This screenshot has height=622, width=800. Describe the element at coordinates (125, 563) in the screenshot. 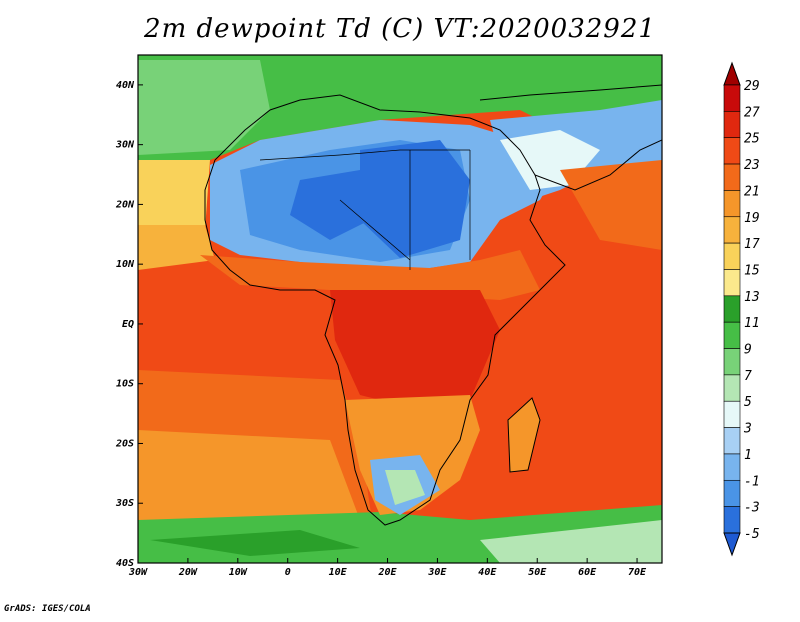

I see `y-tick-label: 40S` at that location.